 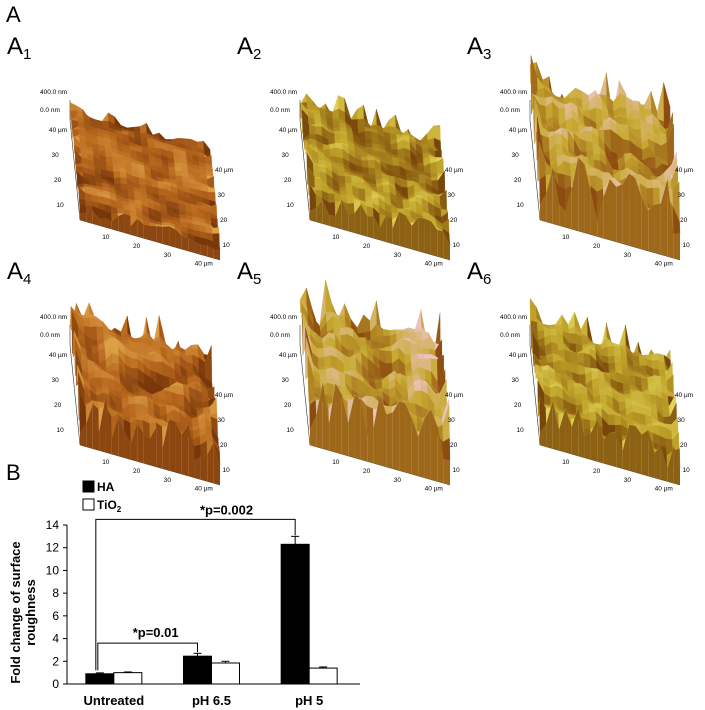 What do you see at coordinates (687, 245) in the screenshot?
I see `afm-right-tick-label: 10` at bounding box center [687, 245].